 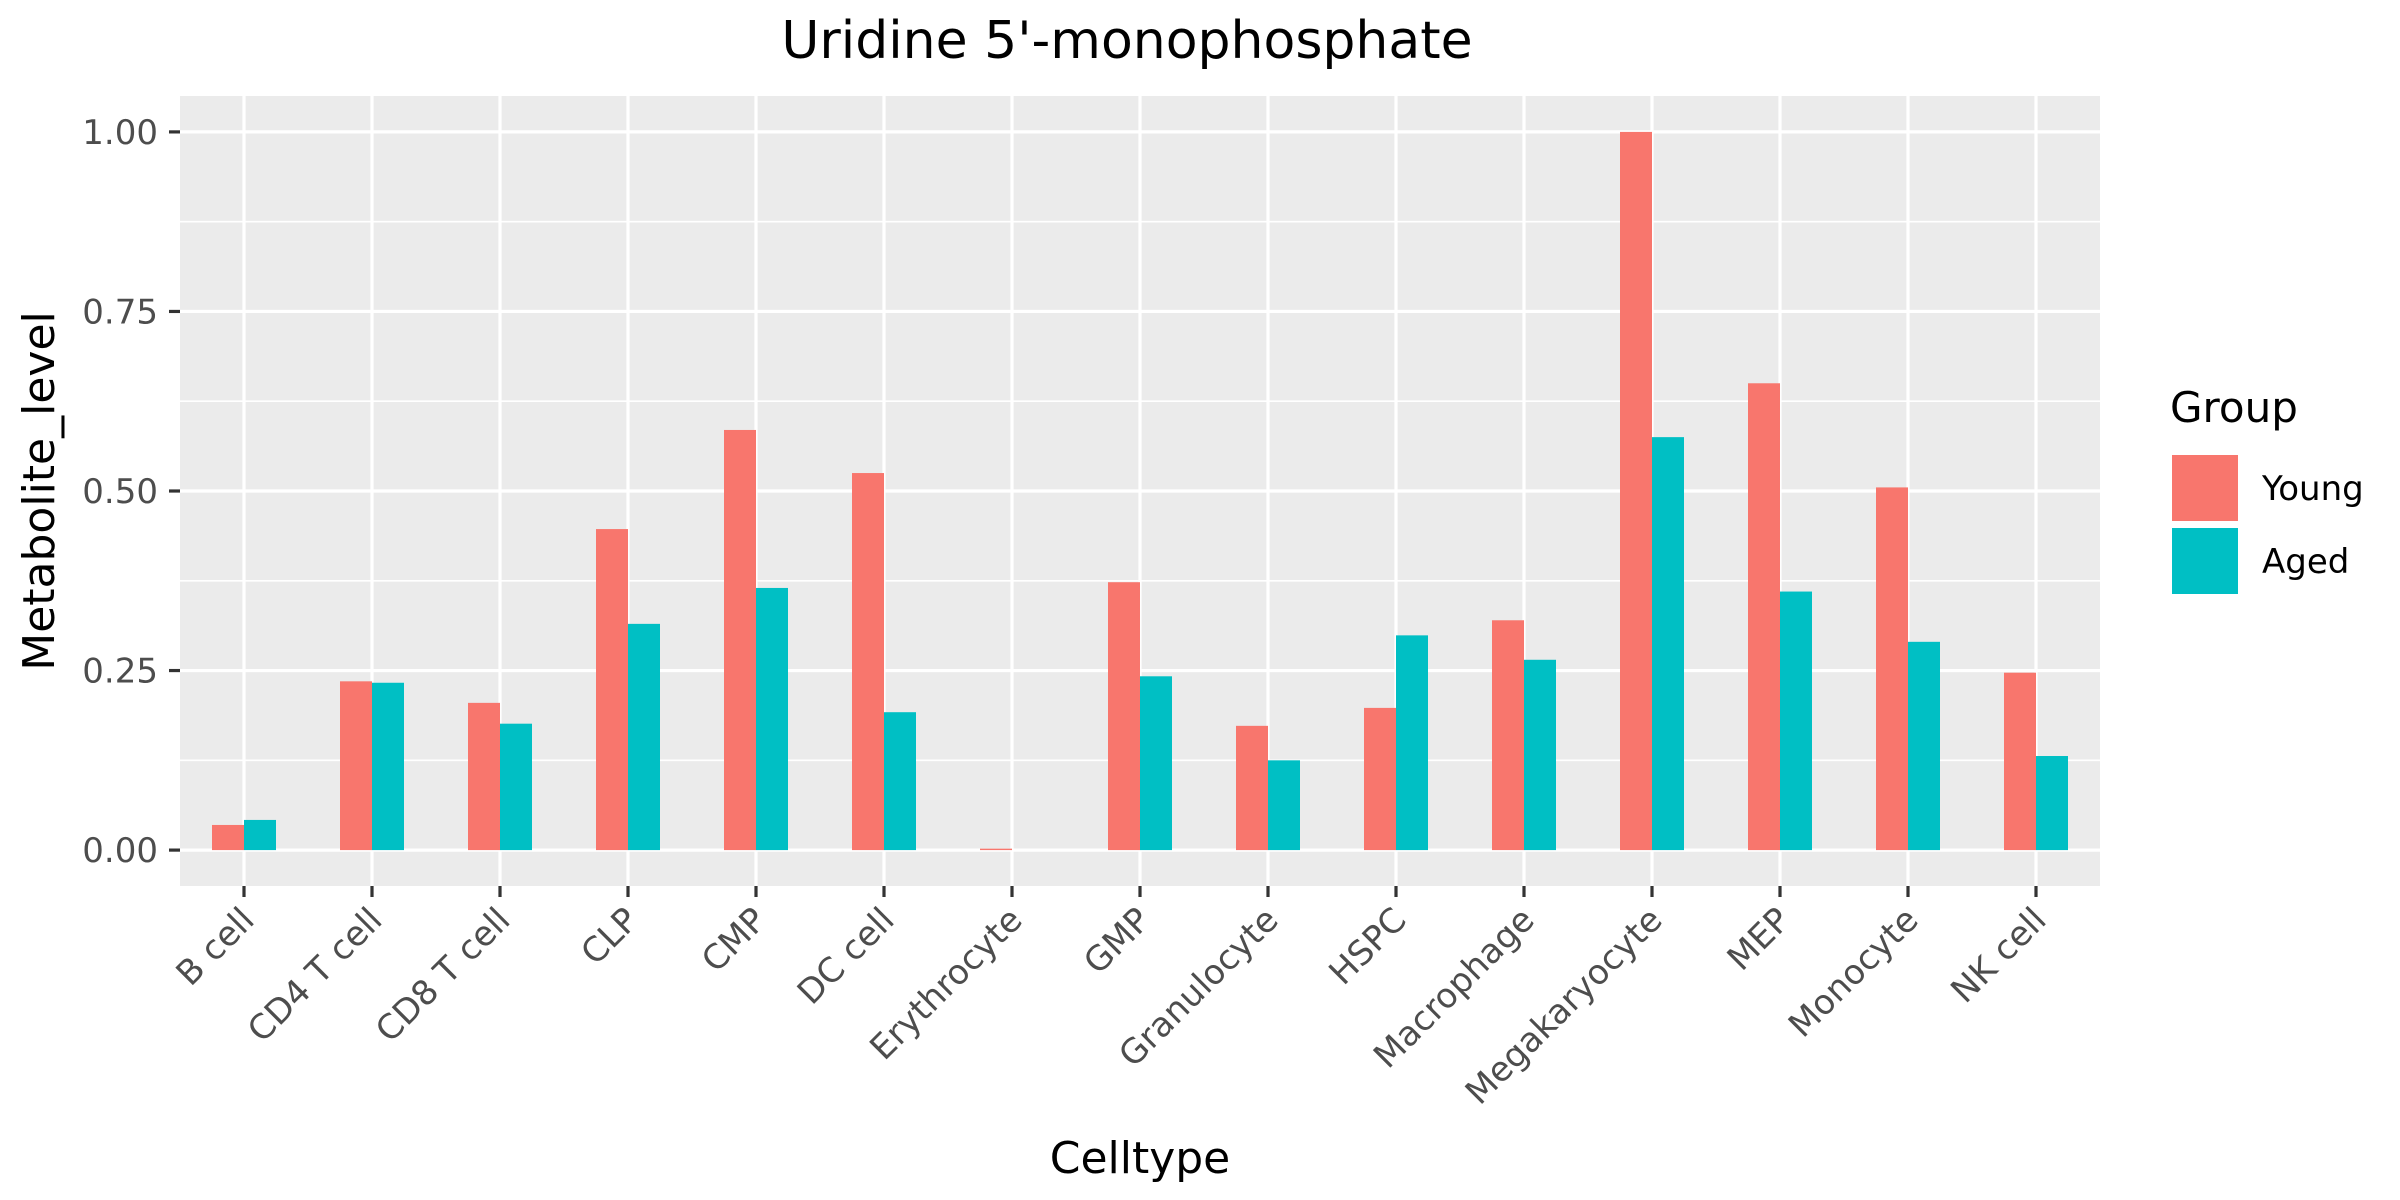 What do you see at coordinates (1759, 939) in the screenshot?
I see `x-tick-label: MEP` at bounding box center [1759, 939].